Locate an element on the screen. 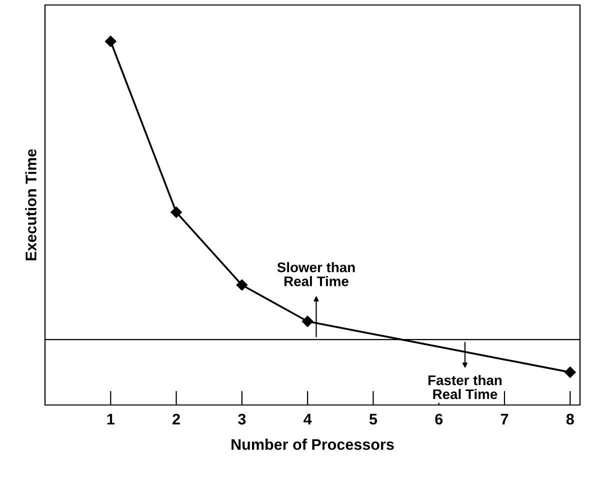 This screenshot has height=487, width=590. x-tick-label: 1 is located at coordinates (110, 419).